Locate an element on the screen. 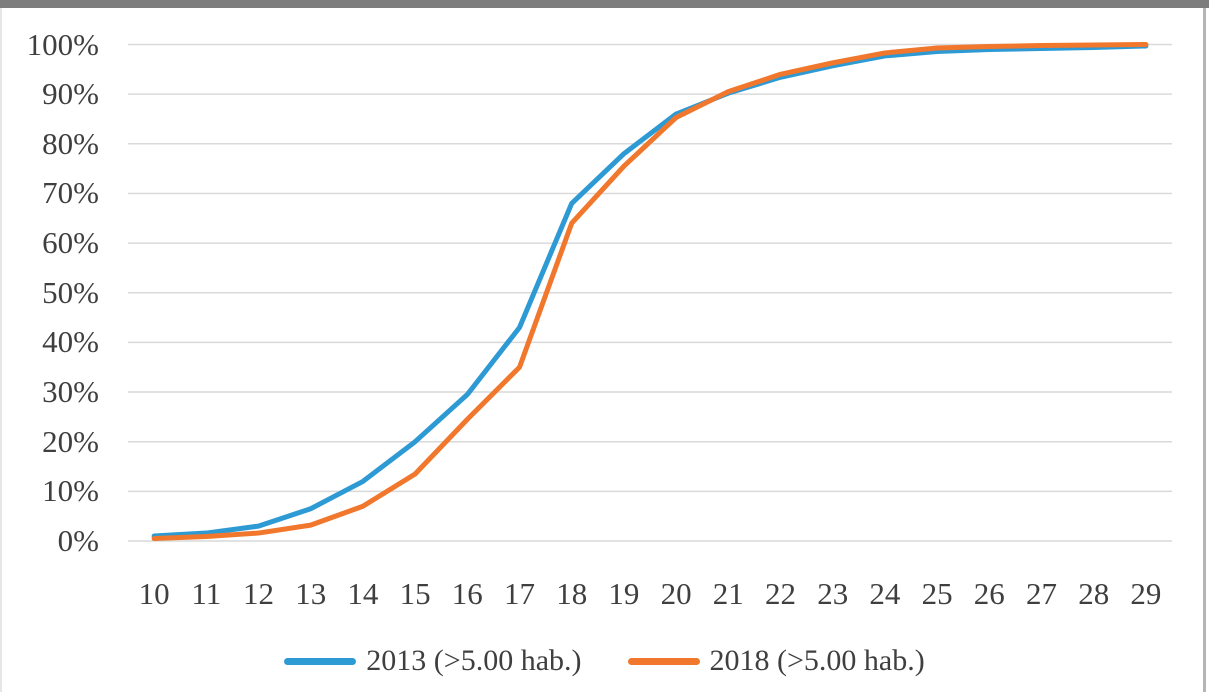  x-tick-label: 29 is located at coordinates (1146, 593).